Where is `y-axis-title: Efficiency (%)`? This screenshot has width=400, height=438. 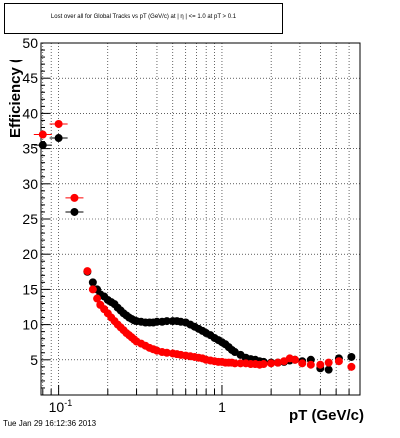
y-axis-title: Efficiency (%) is located at coordinates (15, 99).